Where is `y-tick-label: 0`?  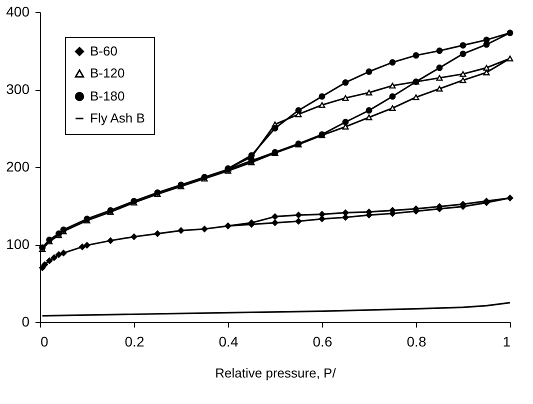 y-tick-label: 0 is located at coordinates (26, 322).